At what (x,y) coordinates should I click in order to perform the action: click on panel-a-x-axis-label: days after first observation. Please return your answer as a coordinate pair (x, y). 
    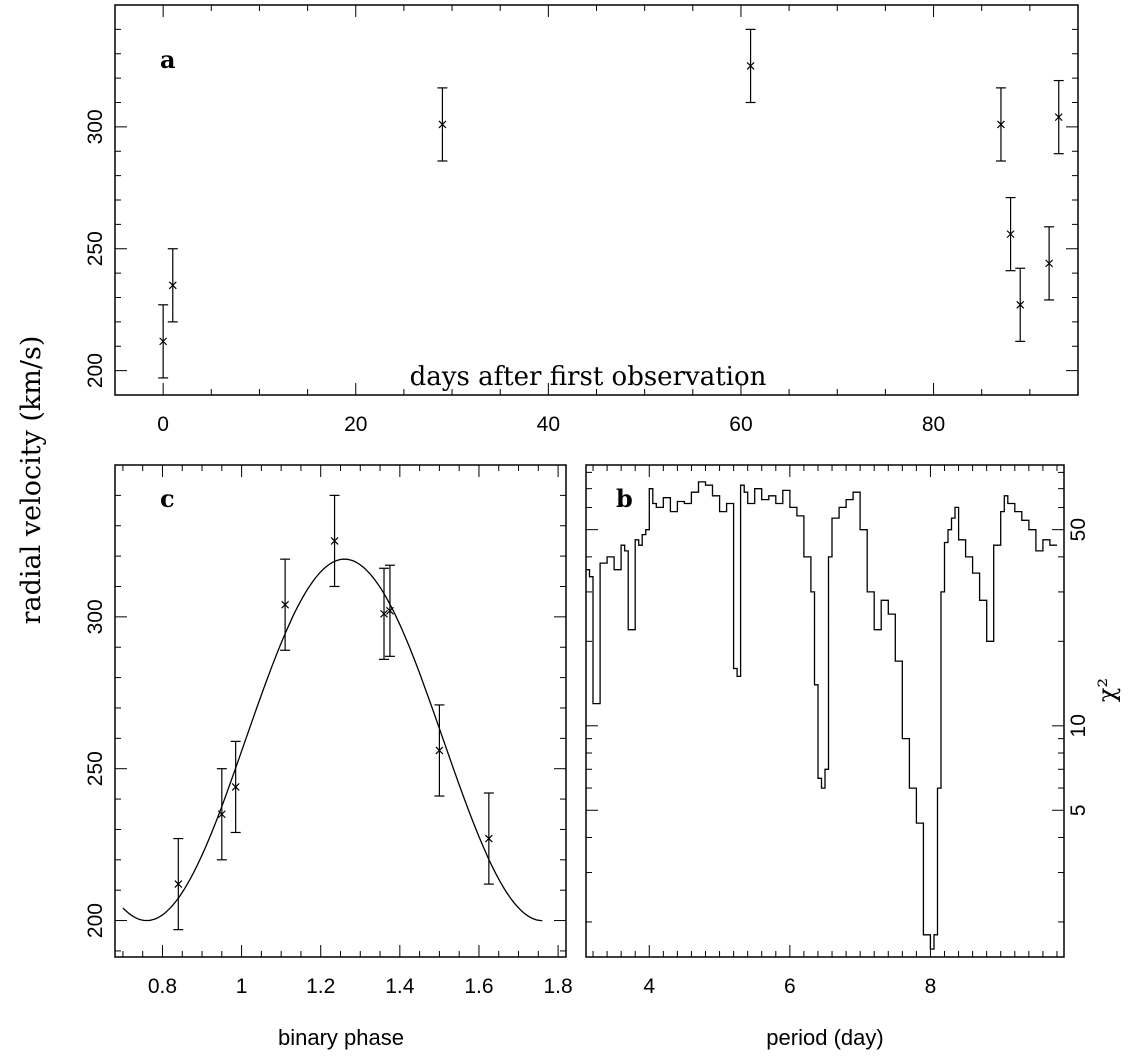
    Looking at the image, I should click on (588, 377).